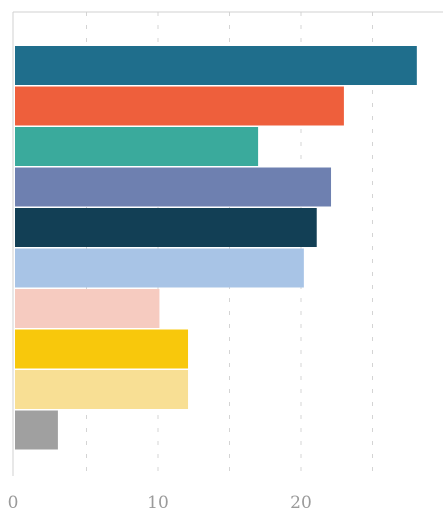 The image size is (443, 511). What do you see at coordinates (13, 502) in the screenshot?
I see `x-tick-label-0: 0` at bounding box center [13, 502].